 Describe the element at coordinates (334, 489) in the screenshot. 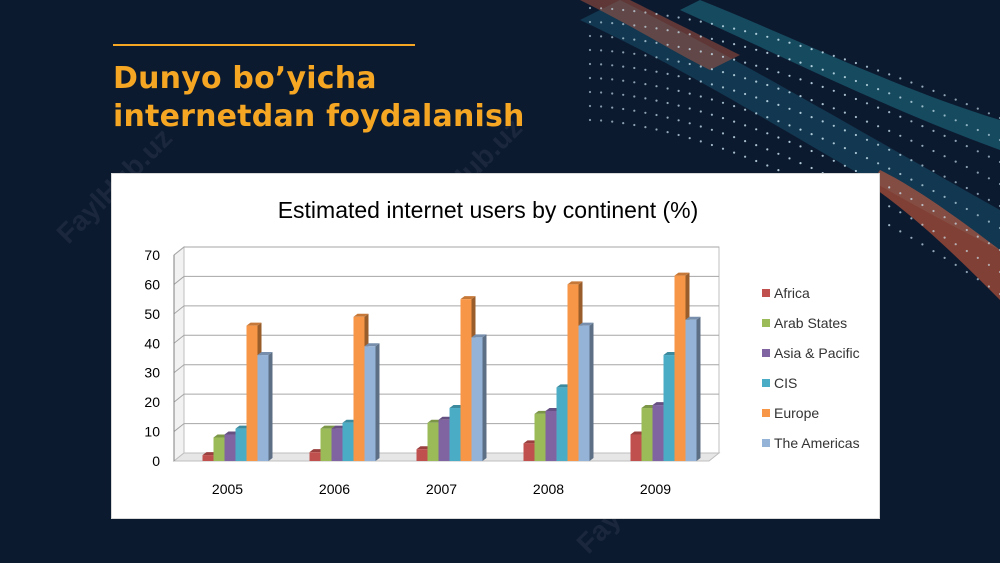

I see `x-tick-label: 2006` at that location.